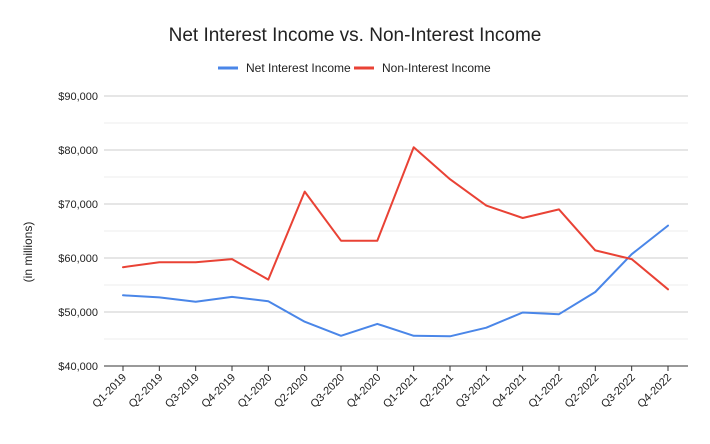 The width and height of the screenshot is (710, 444). I want to click on x-tick-label: Q4-2022, so click(654, 391).